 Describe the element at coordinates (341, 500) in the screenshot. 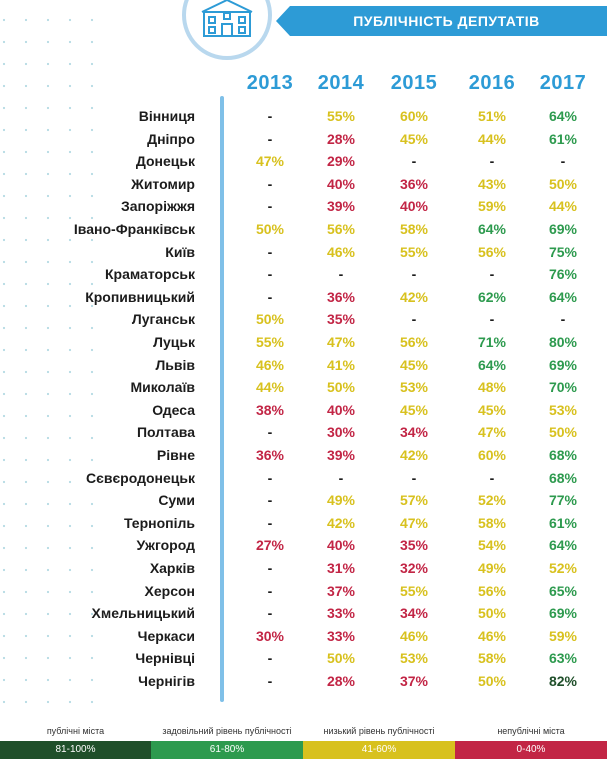

I see `table-cell: 49%` at that location.